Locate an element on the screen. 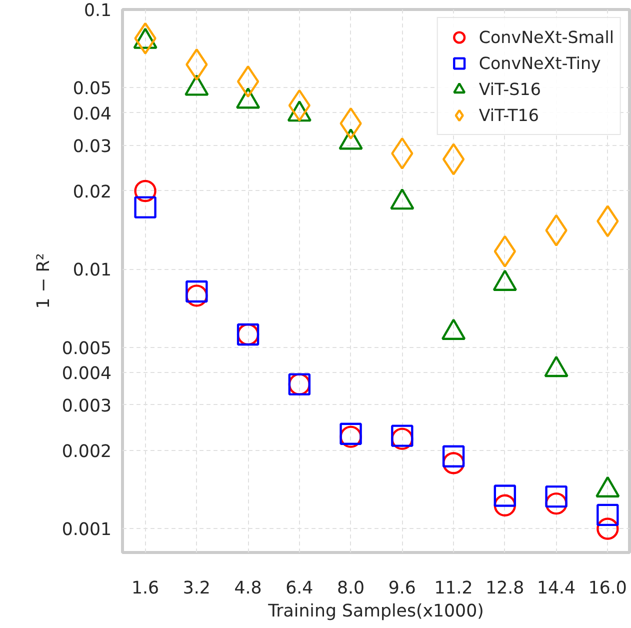 This screenshot has width=631, height=628. y-tick-label: 0.004 is located at coordinates (87, 374).